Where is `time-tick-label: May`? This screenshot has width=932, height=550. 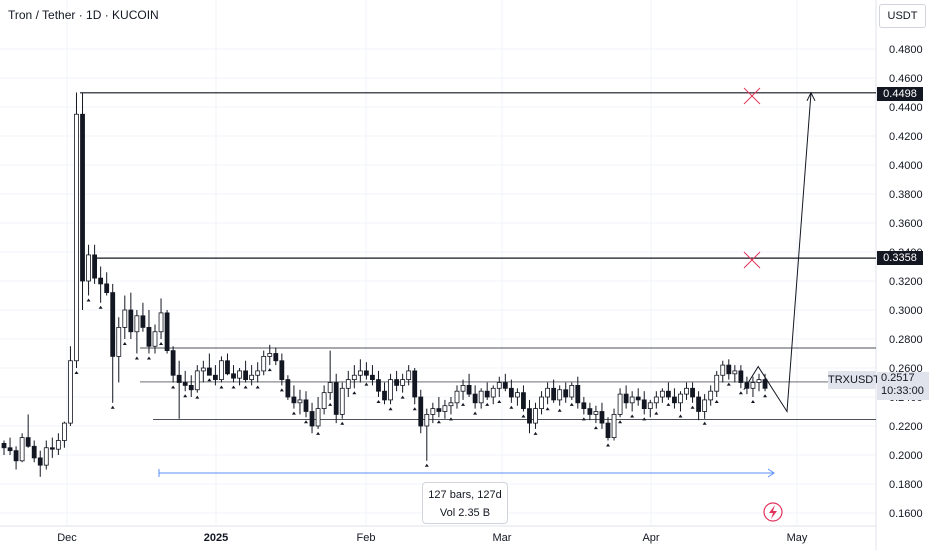 time-tick-label: May is located at coordinates (797, 538).